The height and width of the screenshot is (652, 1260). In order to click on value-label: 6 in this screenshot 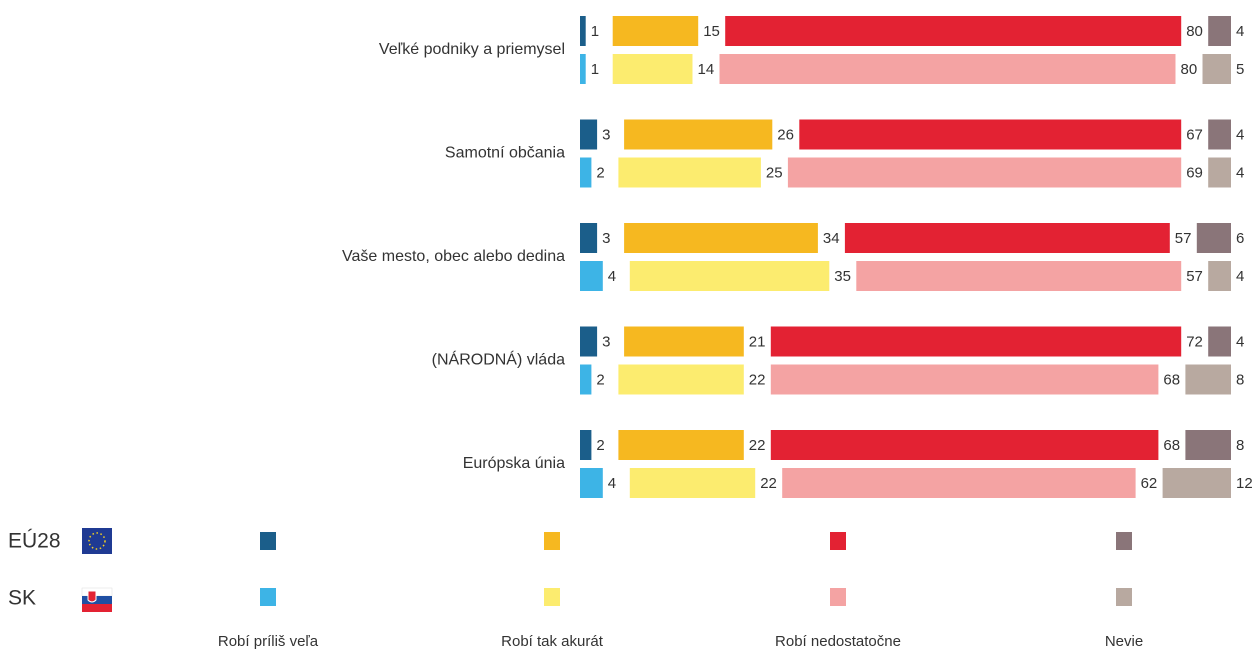, I will do `click(1240, 238)`.